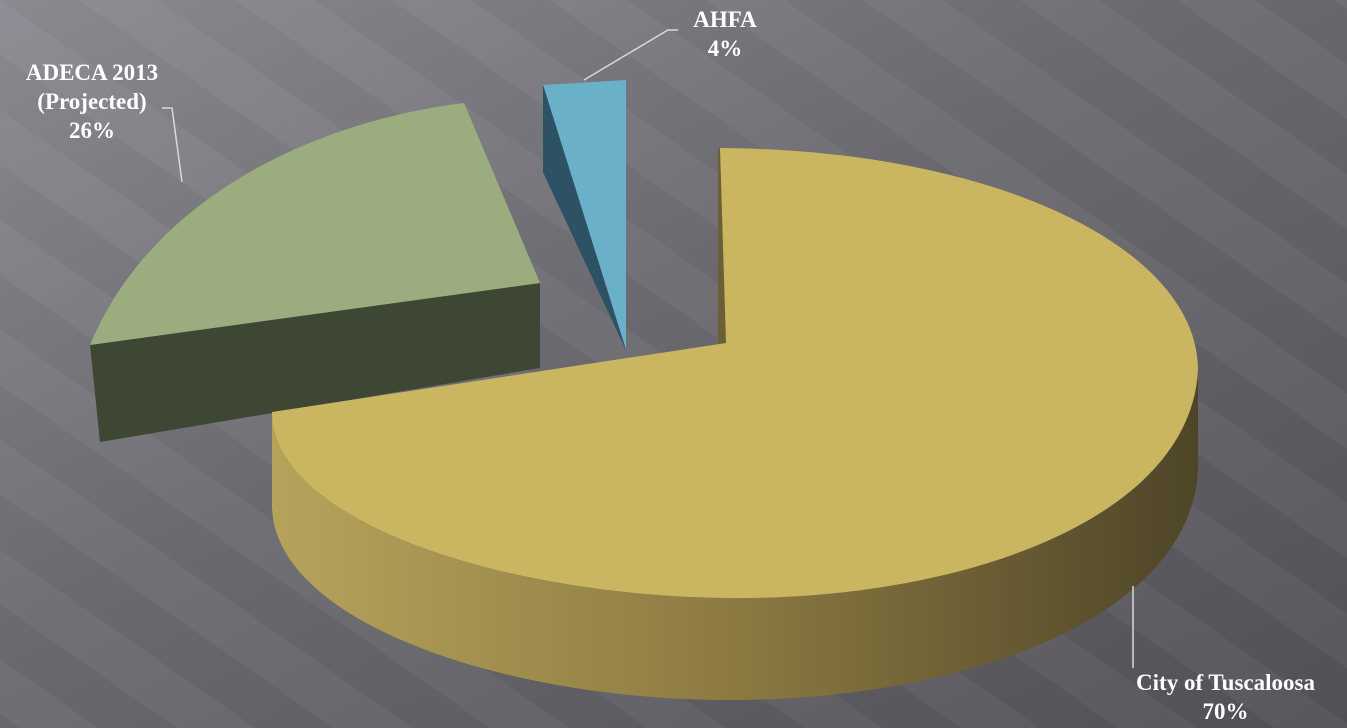  Describe the element at coordinates (1225, 711) in the screenshot. I see `data-label-city-percent: 70%` at that location.